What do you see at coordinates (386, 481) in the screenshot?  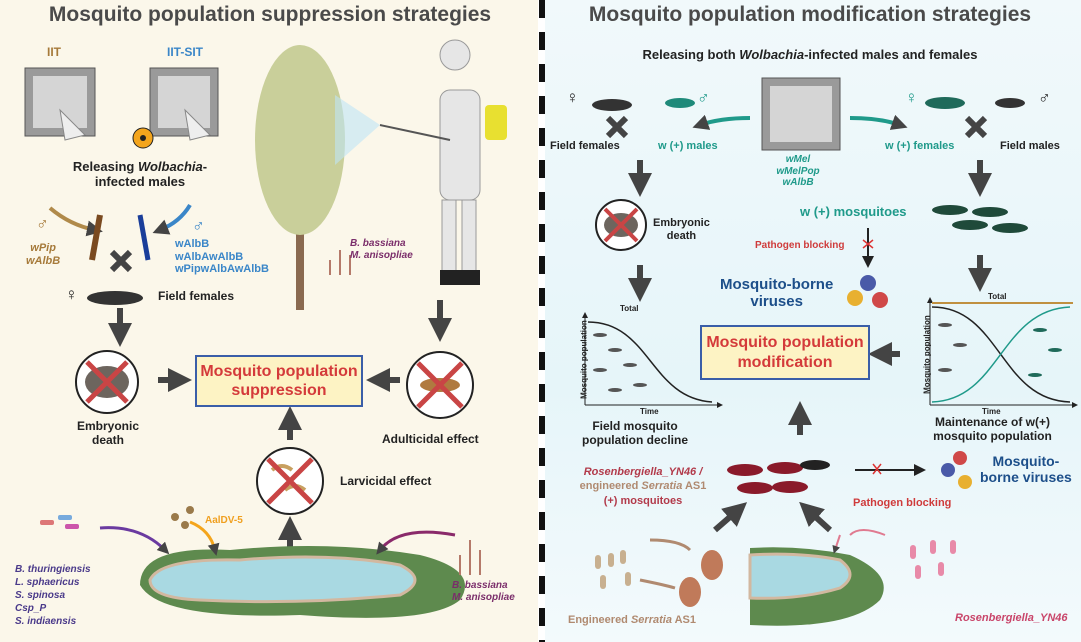 I see `larvicidal-label: Larvicidal effect` at bounding box center [386, 481].